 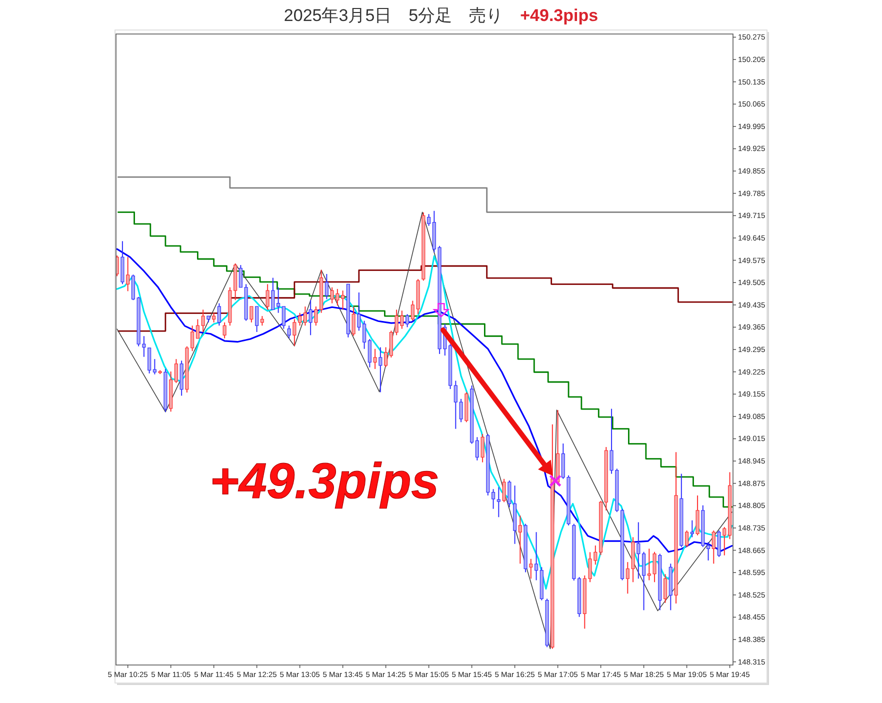 What do you see at coordinates (441, 15) in the screenshot?
I see `chart-title: 2025年3月5日 5分足 売り +49.3pips` at bounding box center [441, 15].